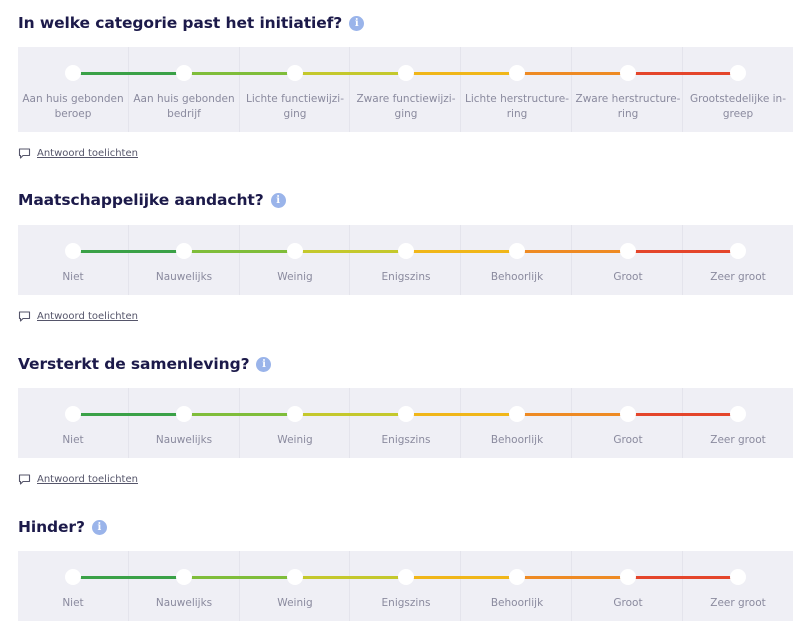 This screenshot has width=808, height=631. I want to click on question-title: Maatschappelijke aandacht? i, so click(152, 200).